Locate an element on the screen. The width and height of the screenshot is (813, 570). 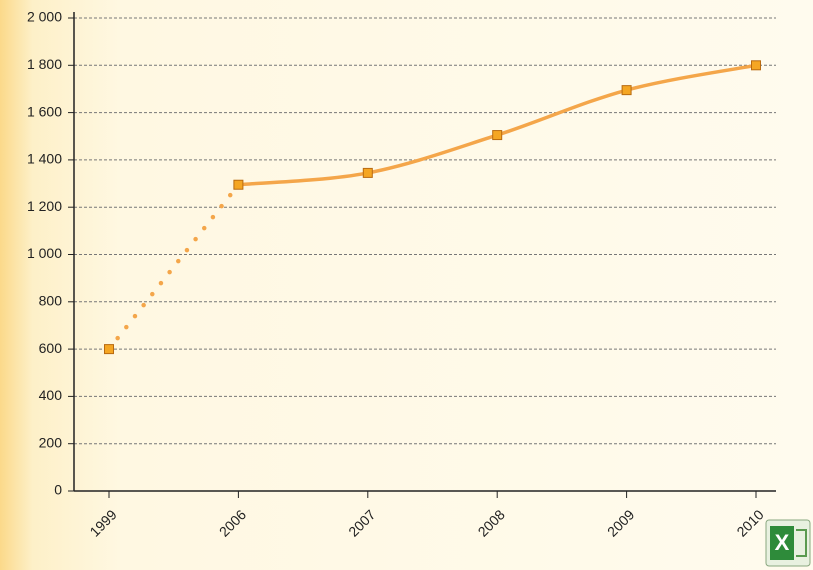
y-tick-label: 1 000 is located at coordinates (44, 253).